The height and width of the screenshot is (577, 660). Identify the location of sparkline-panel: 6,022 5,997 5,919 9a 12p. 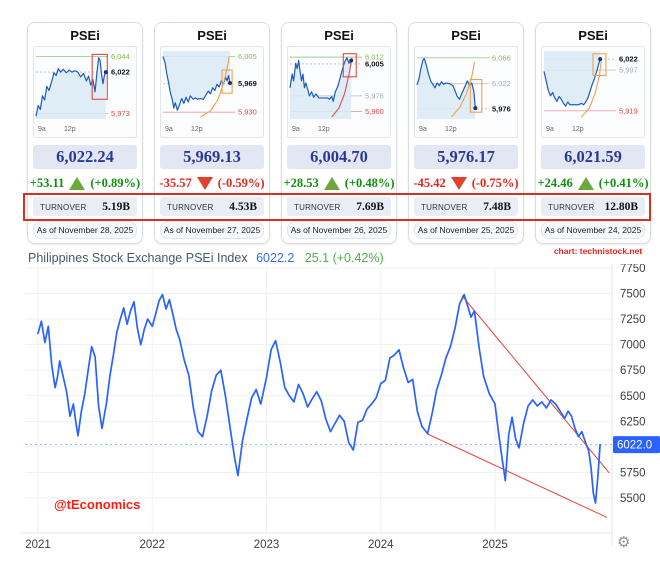
(593, 92).